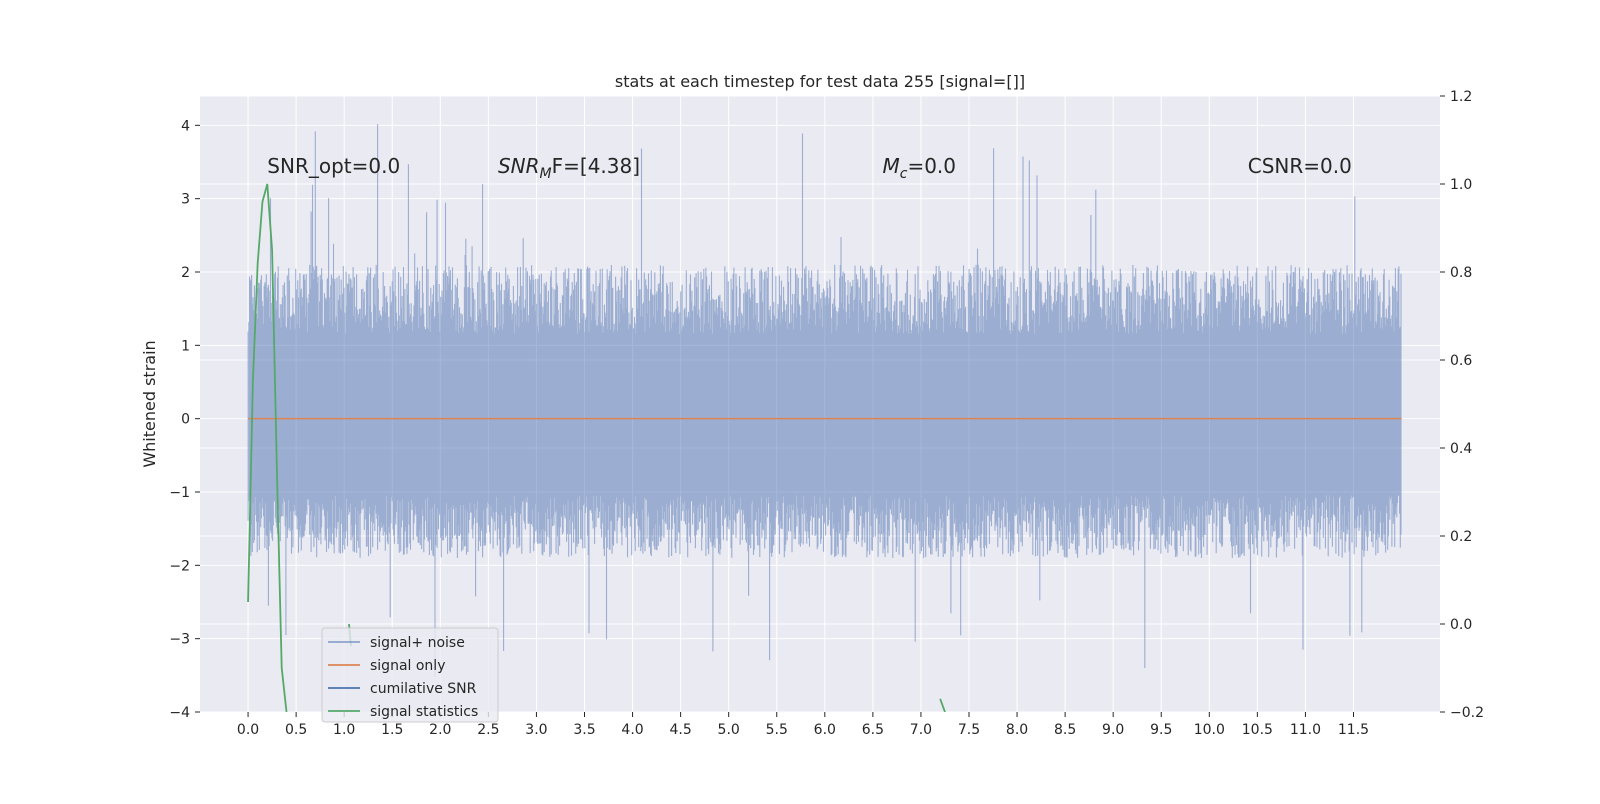  Describe the element at coordinates (1161, 730) in the screenshot. I see `x-tick-label: 9.5` at that location.